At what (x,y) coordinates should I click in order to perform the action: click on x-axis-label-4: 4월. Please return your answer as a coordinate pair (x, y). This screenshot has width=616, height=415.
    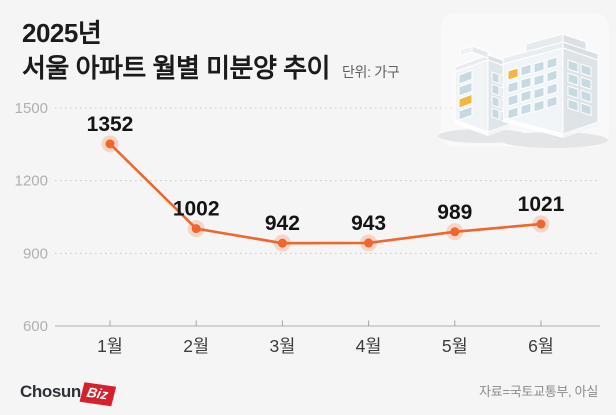
    Looking at the image, I should click on (369, 346).